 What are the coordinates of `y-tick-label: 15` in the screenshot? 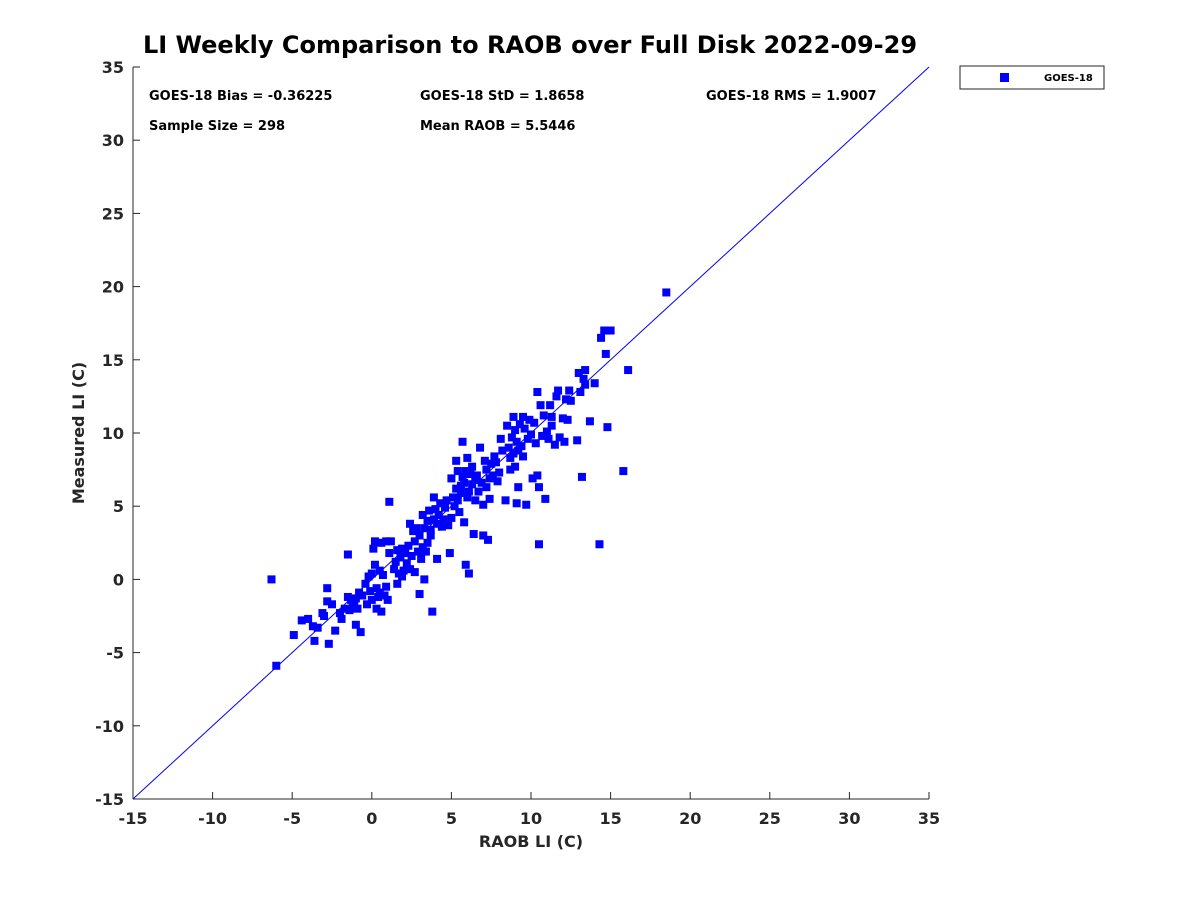 It's located at (113, 360).